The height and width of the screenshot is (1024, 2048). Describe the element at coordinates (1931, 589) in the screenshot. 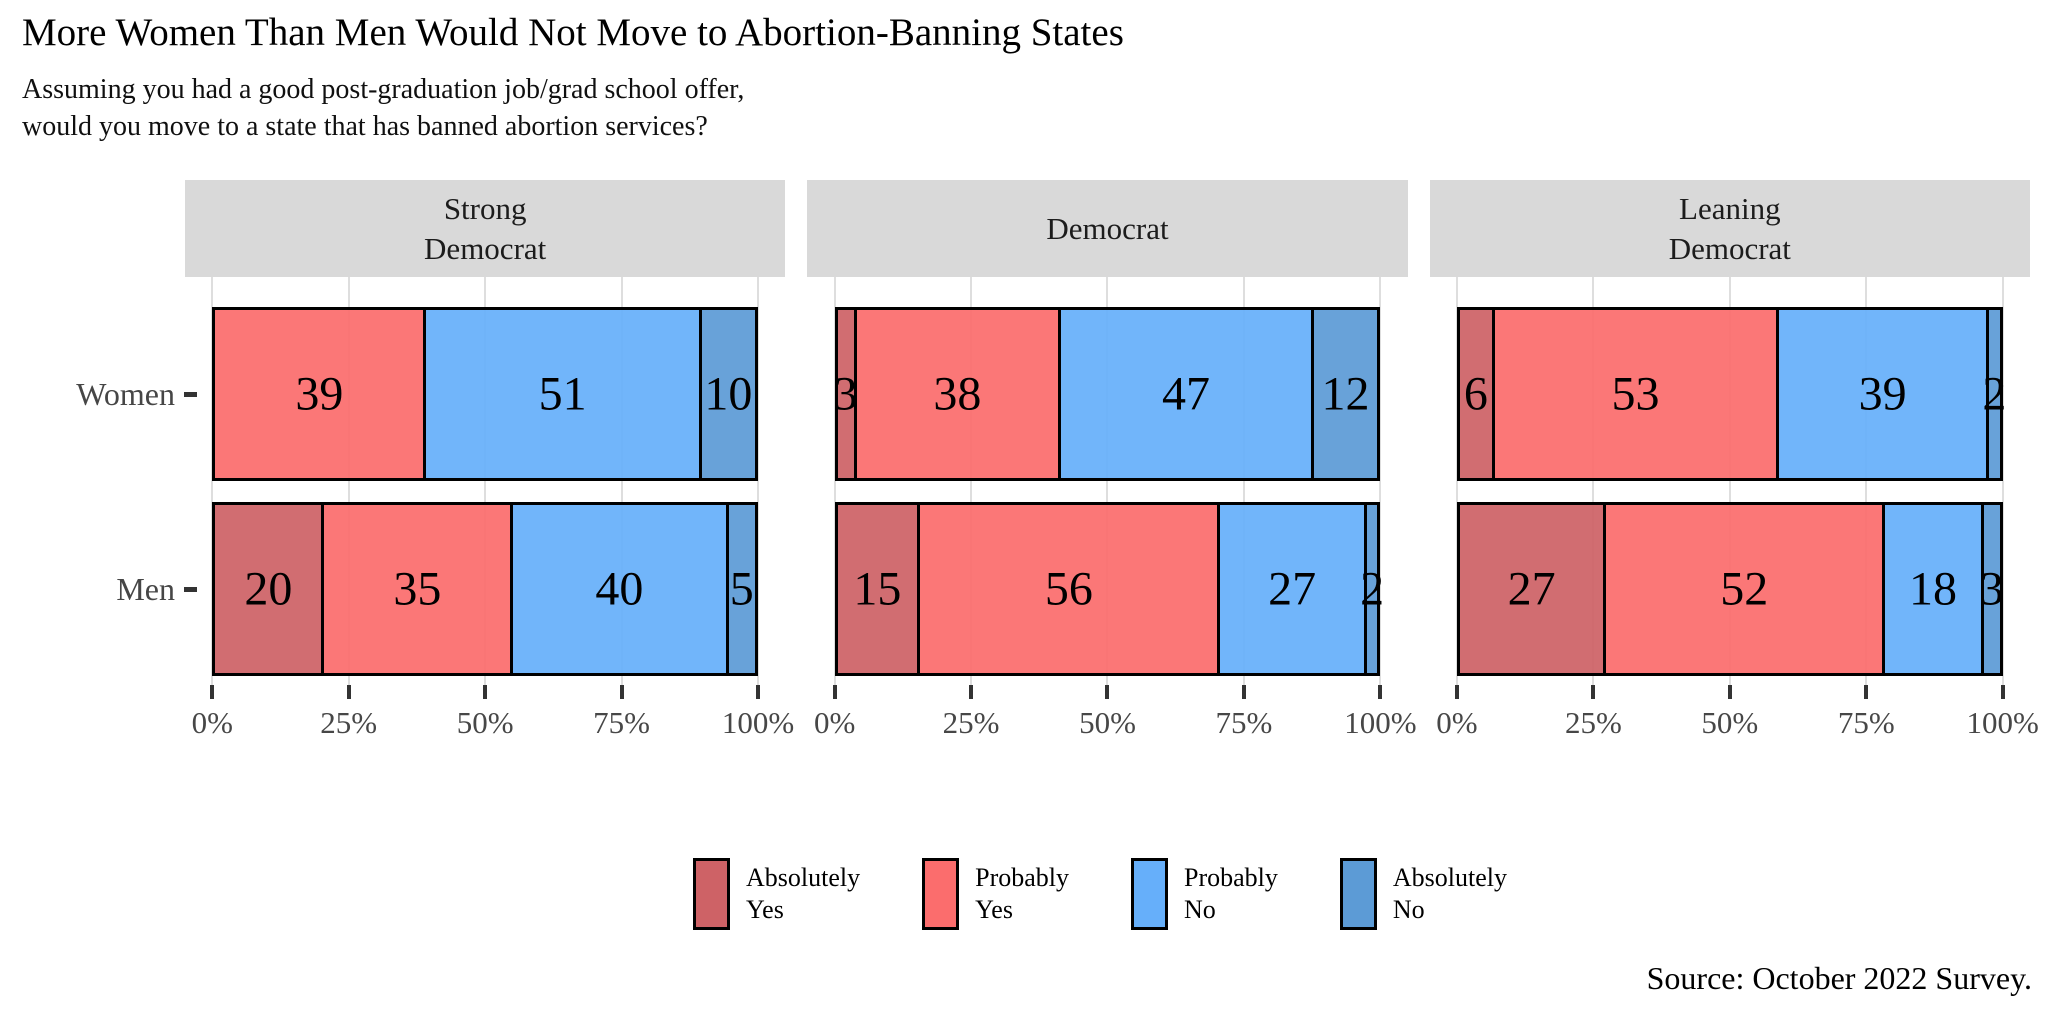

I see `bar-segment: 18` at that location.